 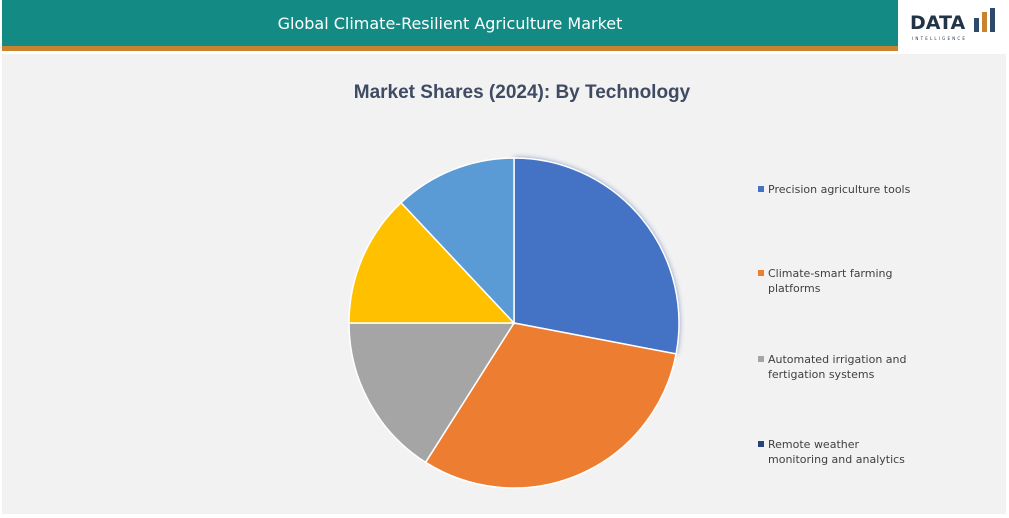 I want to click on legend-label: Remote weather monitoring and analytics, so click(x=836, y=452).